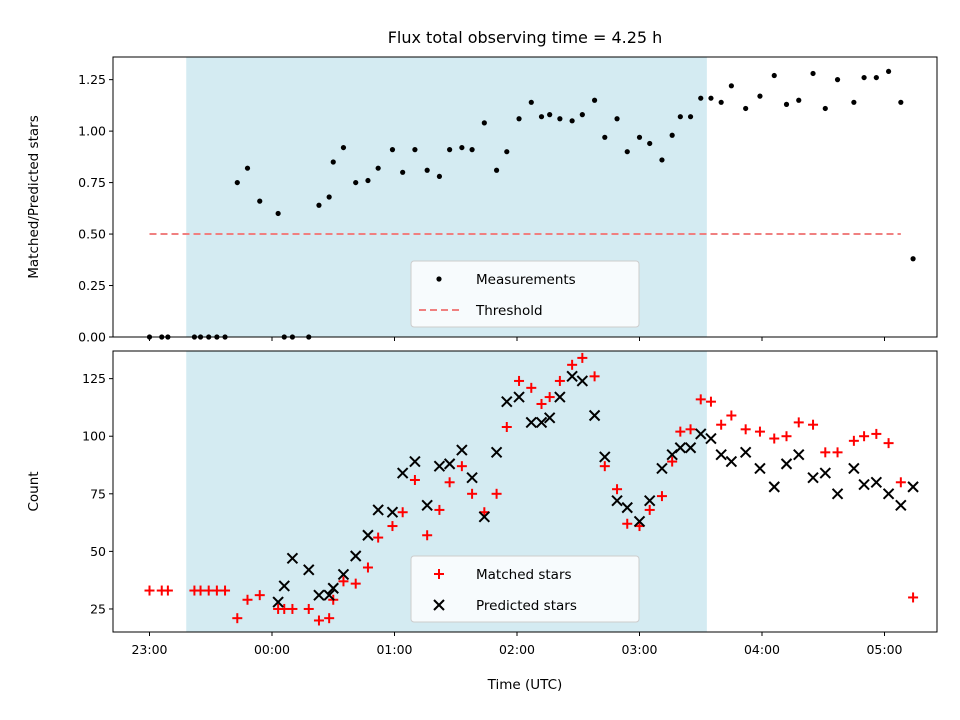 The image size is (960, 720). I want to click on y-tick-label: 75, so click(98, 493).